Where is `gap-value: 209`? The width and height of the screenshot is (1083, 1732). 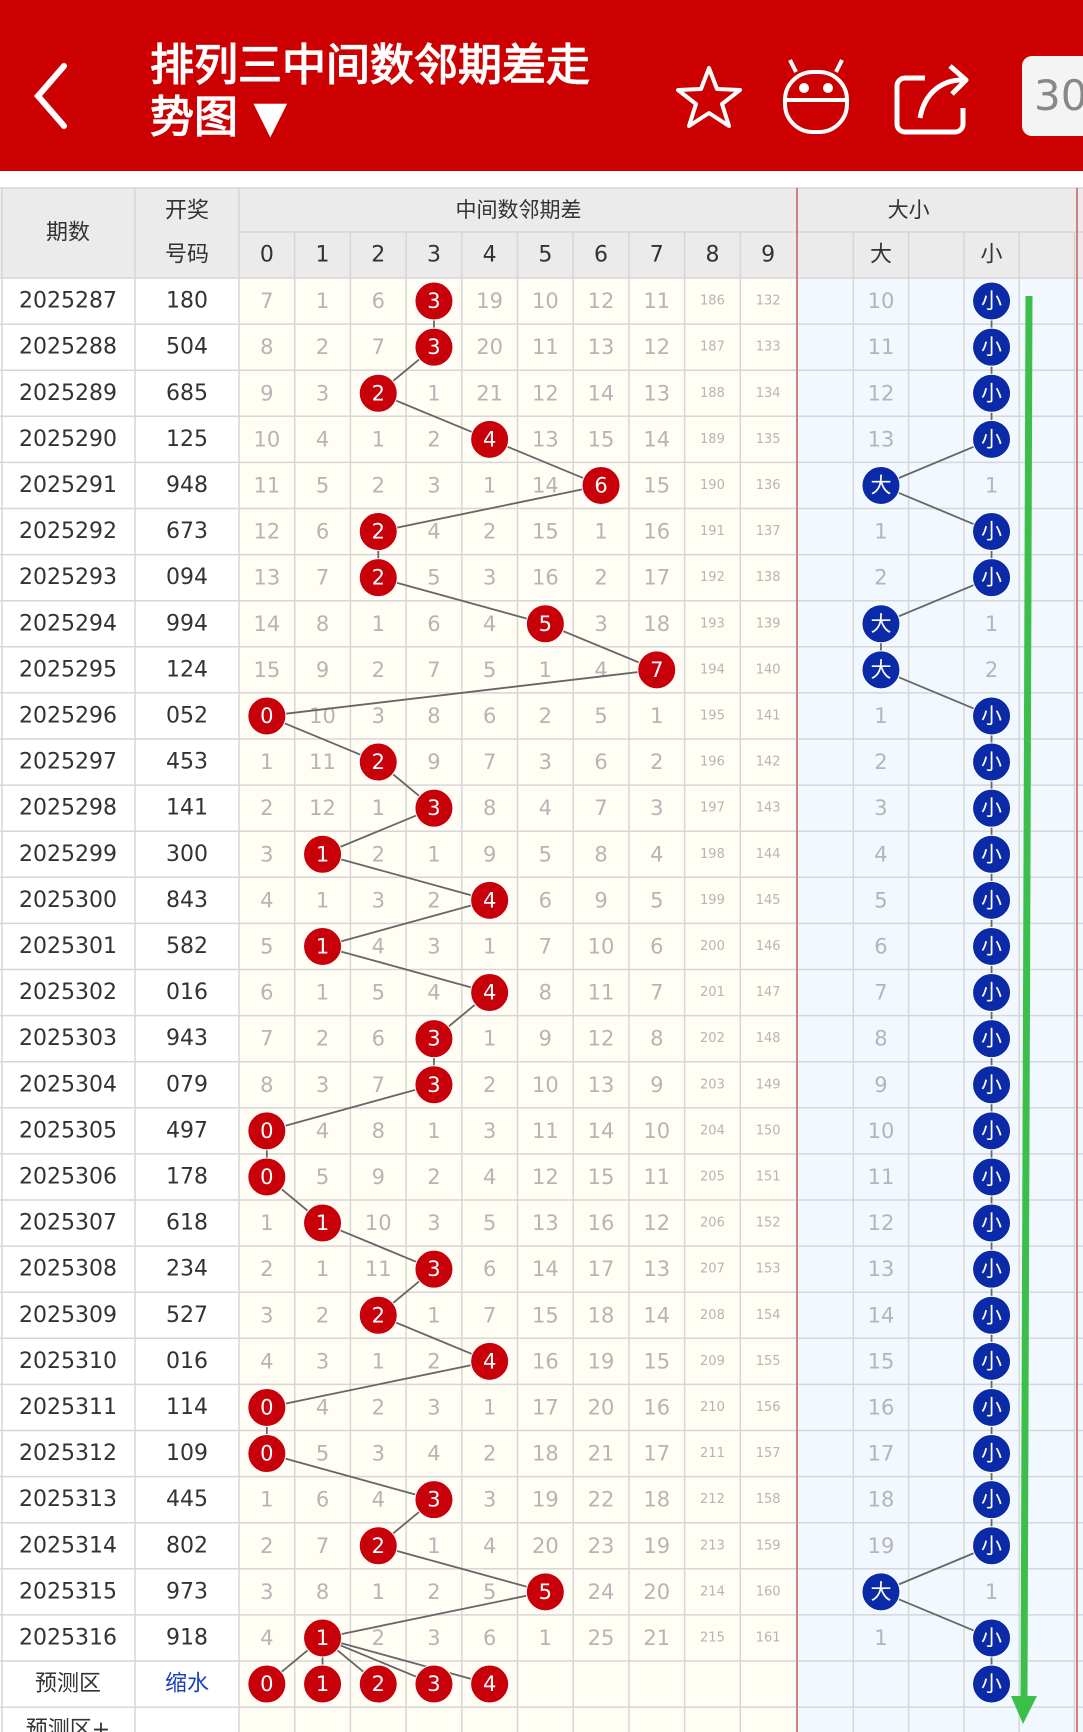
gap-value: 209 is located at coordinates (712, 1361).